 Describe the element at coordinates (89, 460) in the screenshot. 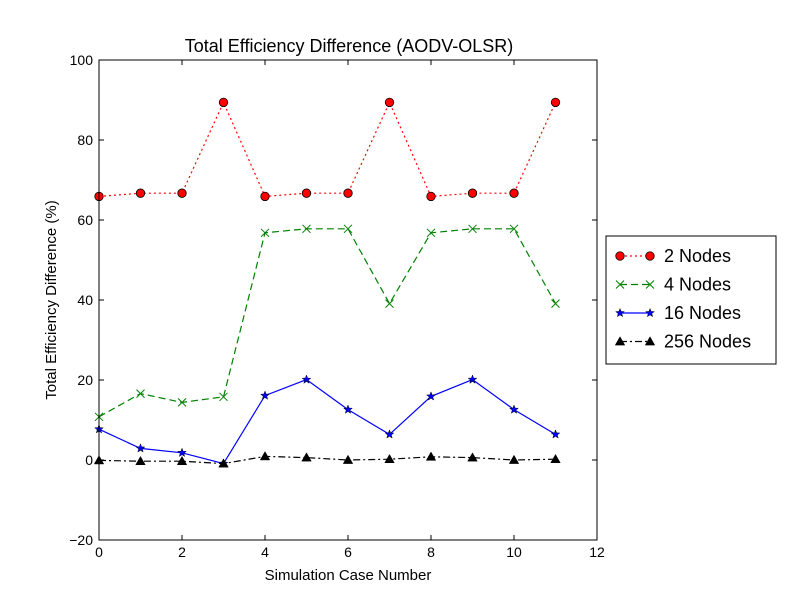

I see `y-tick-label: 0` at that location.